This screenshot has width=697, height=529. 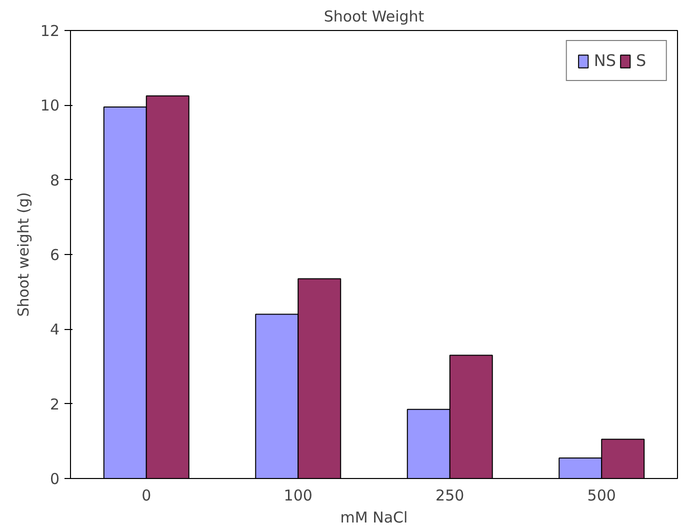 I want to click on y-tick-label: 10, so click(x=50, y=105).